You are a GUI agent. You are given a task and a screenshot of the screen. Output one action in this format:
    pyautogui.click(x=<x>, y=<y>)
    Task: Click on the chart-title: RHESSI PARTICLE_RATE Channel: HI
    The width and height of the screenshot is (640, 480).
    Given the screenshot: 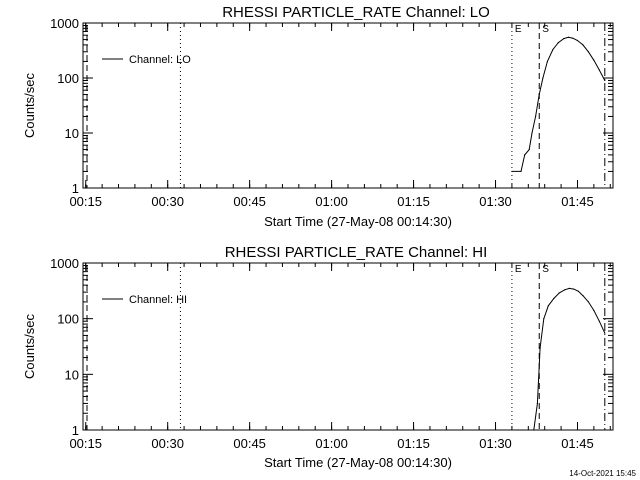 What is the action you would take?
    pyautogui.click(x=356, y=252)
    